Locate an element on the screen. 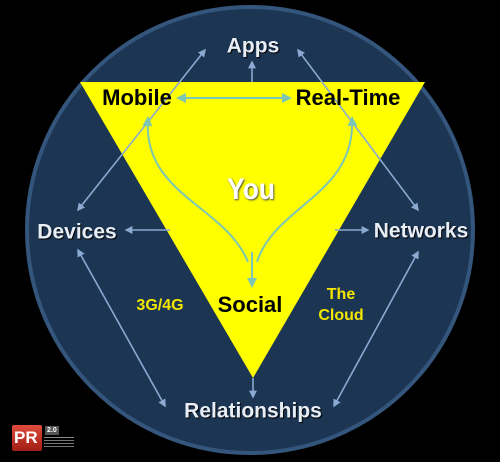  label-the-cloud: The Cloud is located at coordinates (340, 306).